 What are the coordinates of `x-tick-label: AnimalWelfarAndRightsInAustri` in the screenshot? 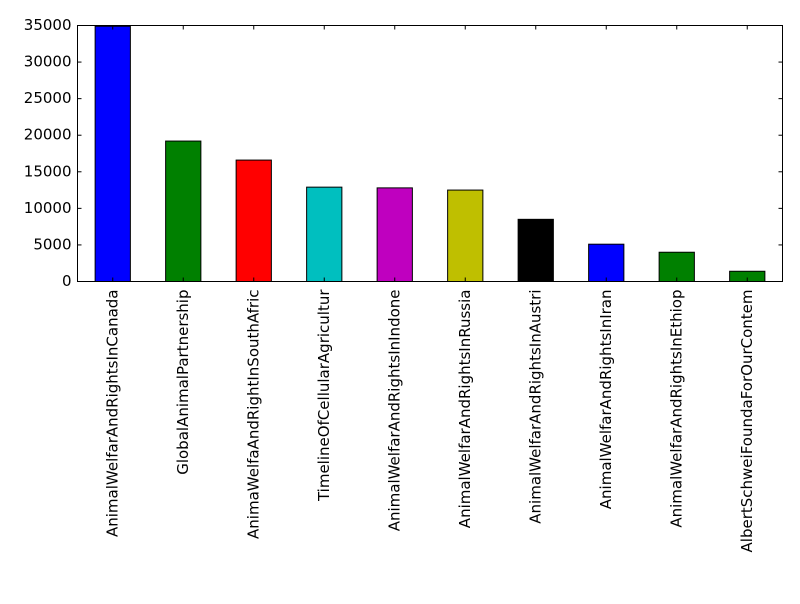 It's located at (535, 407).